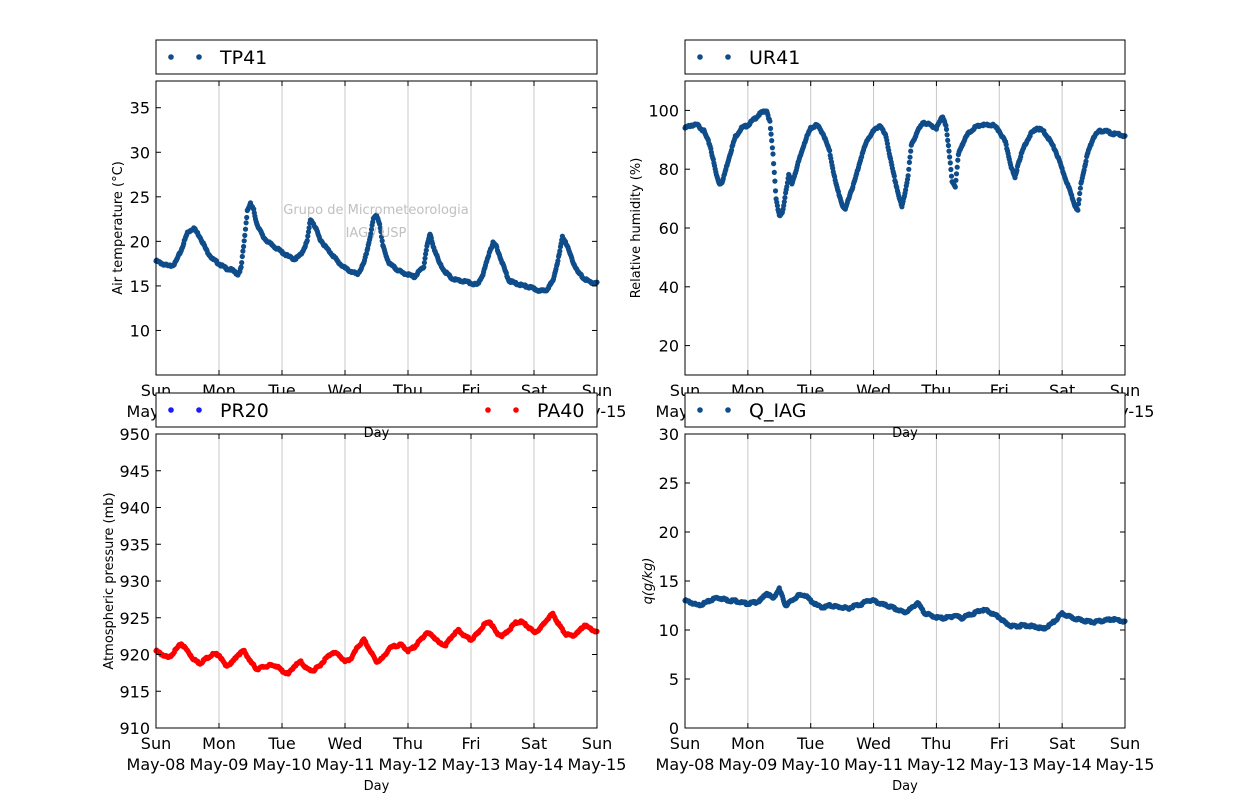 The image size is (1250, 810). What do you see at coordinates (905, 410) in the screenshot?
I see `legend-4: Q_IAG` at bounding box center [905, 410].